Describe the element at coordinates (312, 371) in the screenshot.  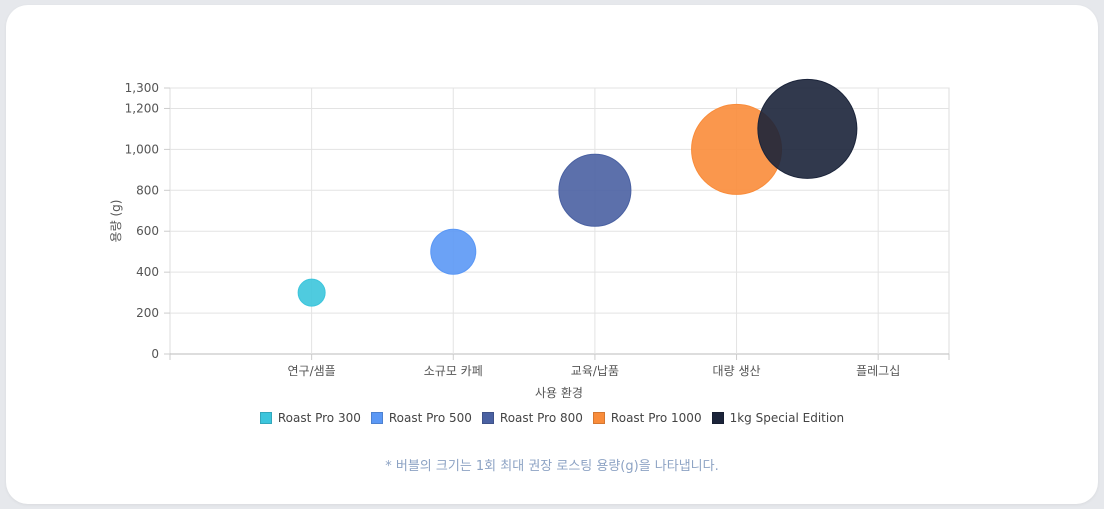
I see `x-tick-label: 연구/샘플` at that location.